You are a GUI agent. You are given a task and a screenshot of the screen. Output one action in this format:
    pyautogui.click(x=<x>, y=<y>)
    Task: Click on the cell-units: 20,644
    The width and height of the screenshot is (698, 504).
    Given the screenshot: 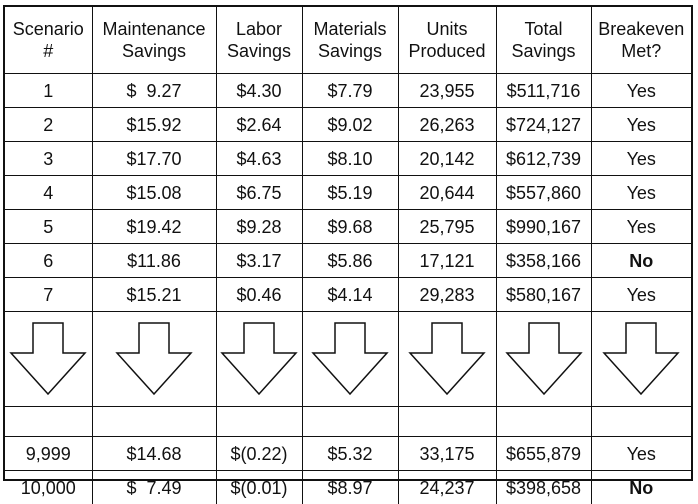 What is the action you would take?
    pyautogui.click(x=447, y=193)
    